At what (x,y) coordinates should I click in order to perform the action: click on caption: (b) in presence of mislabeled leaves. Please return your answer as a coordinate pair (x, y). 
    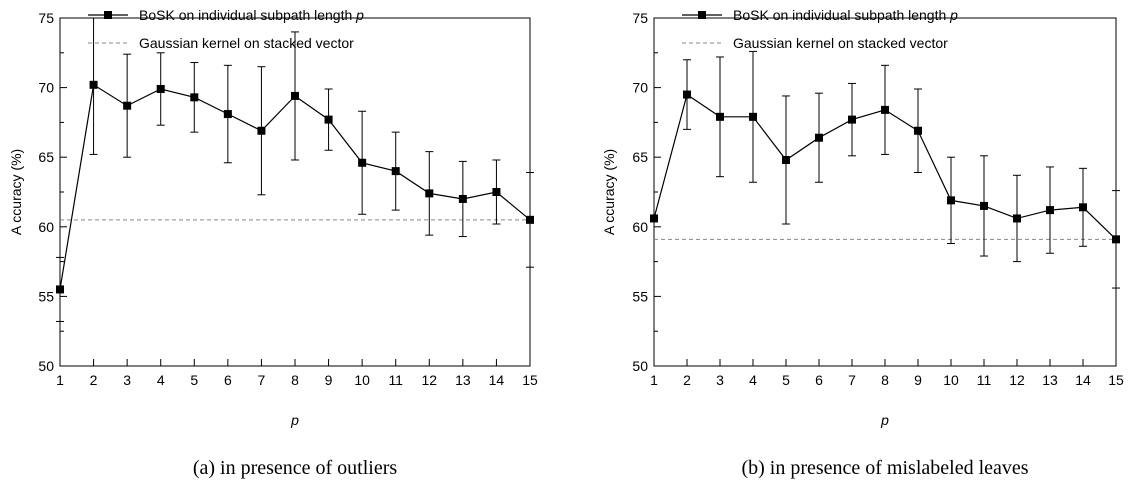
    Looking at the image, I should click on (884, 468).